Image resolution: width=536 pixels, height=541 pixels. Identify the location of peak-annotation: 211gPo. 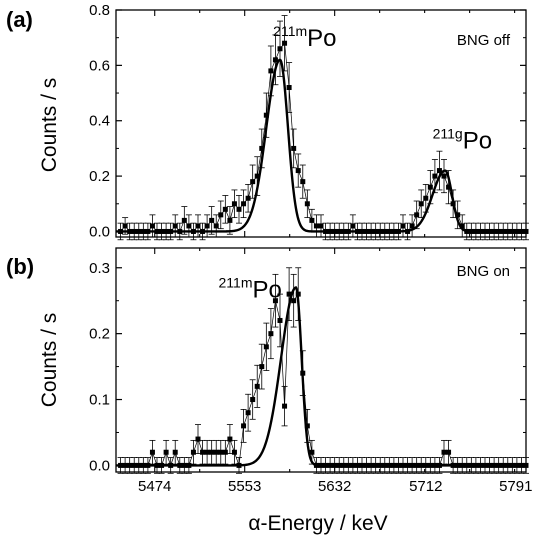
(462, 139).